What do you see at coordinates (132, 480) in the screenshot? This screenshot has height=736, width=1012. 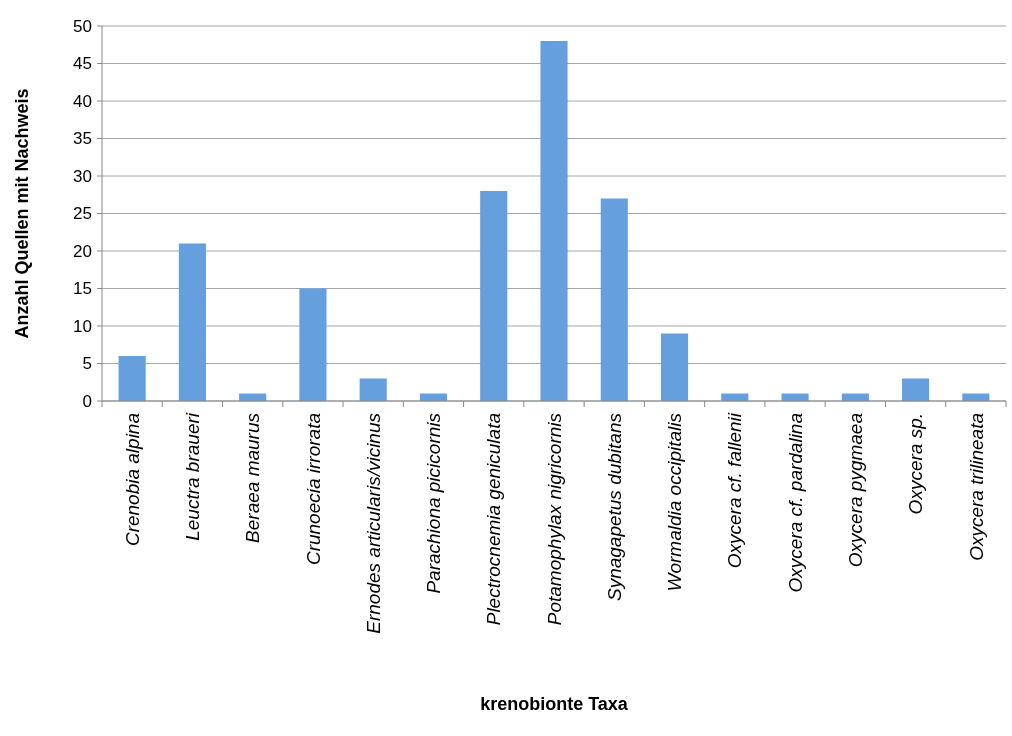 I see `x-tick-label: Crenobia alpina` at bounding box center [132, 480].